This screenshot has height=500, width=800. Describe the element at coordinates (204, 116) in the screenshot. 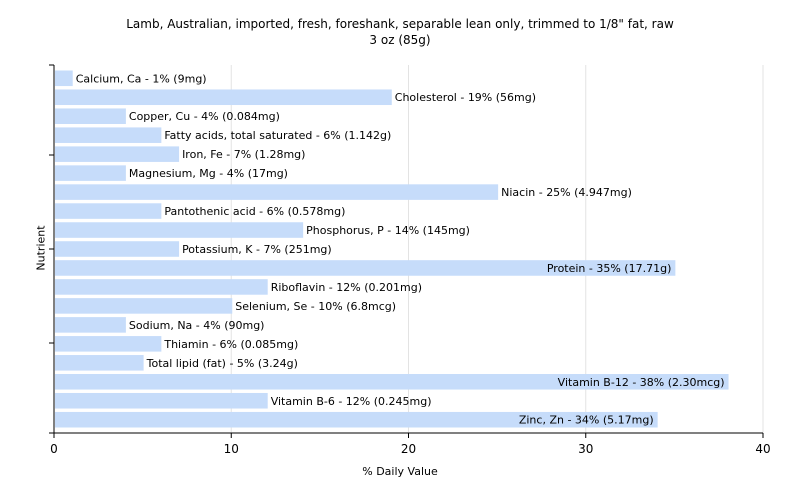

I see `bar-data-label: Copper, Cu - 4% (0.084mg)` at that location.